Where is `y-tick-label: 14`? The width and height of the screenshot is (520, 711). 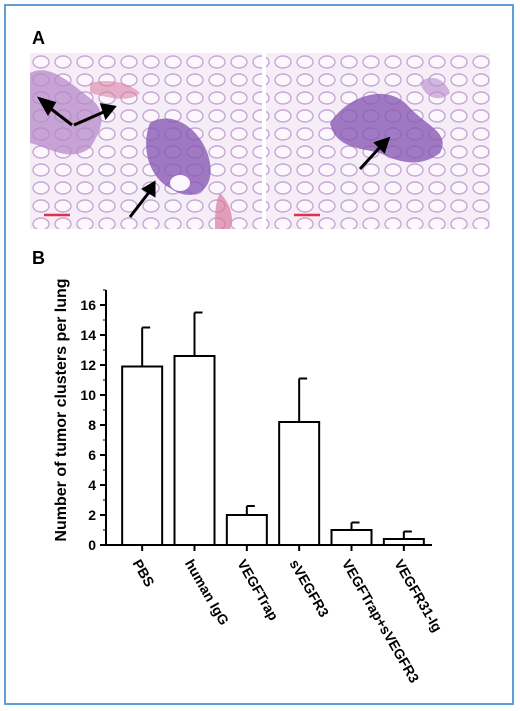
y-tick-label: 14 is located at coordinates (88, 335).